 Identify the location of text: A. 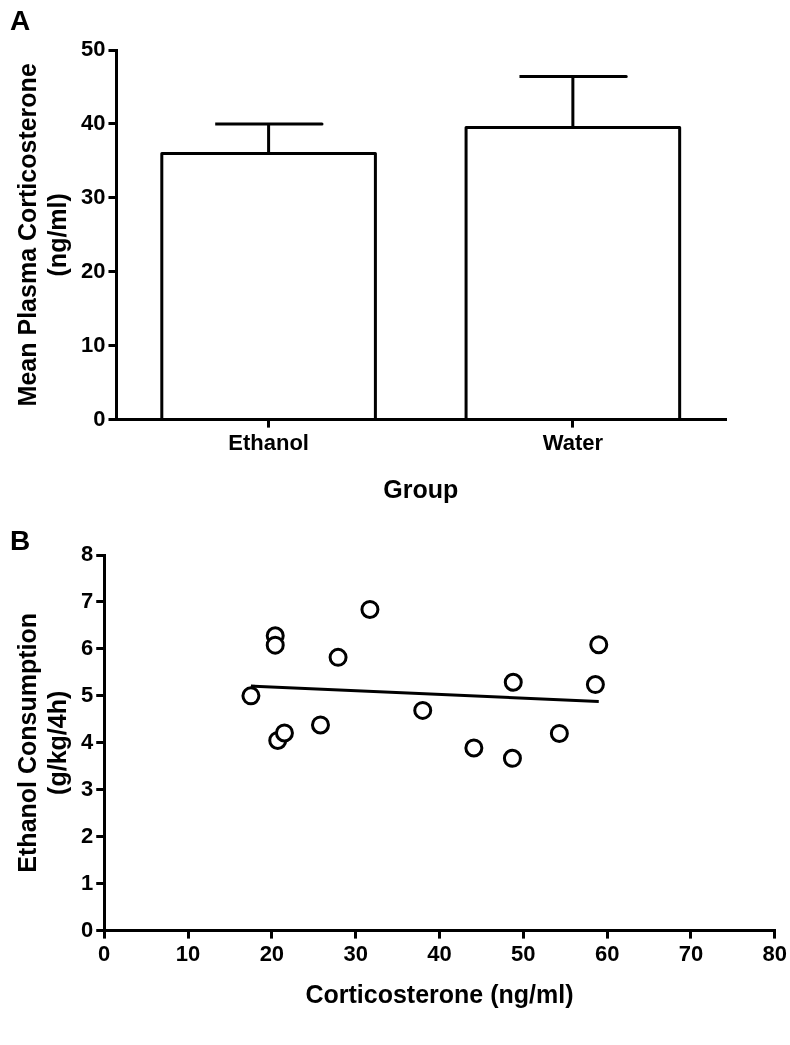
(20, 20).